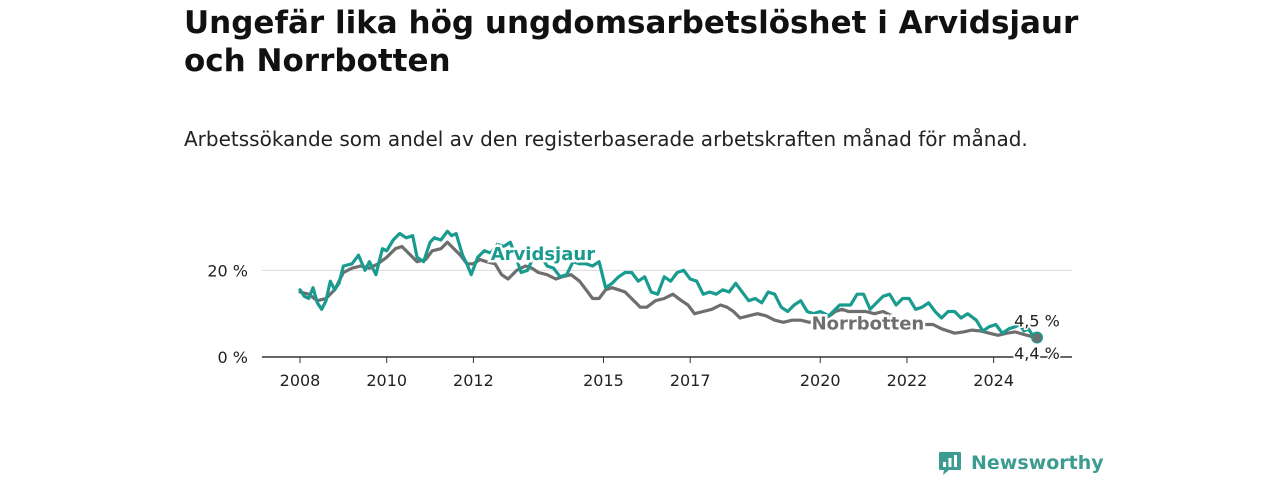 Image resolution: width=1280 pixels, height=480 pixels. Describe the element at coordinates (227, 270) in the screenshot. I see `y-tick-label: 20 %` at that location.